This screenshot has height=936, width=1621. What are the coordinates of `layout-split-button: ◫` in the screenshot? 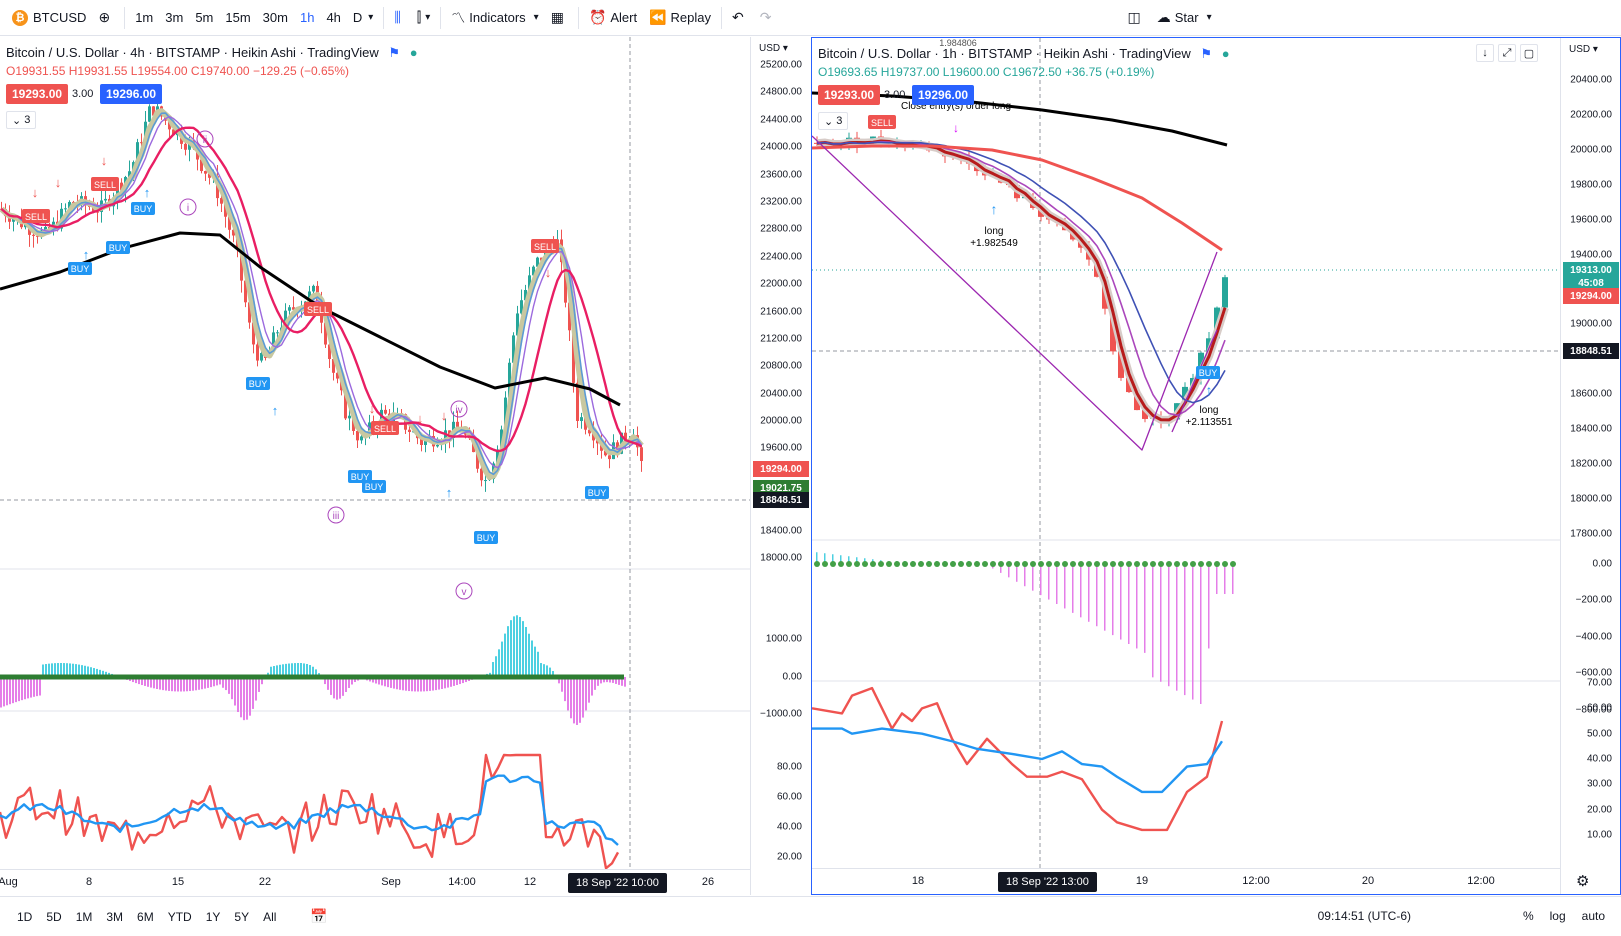 It's located at (1135, 18).